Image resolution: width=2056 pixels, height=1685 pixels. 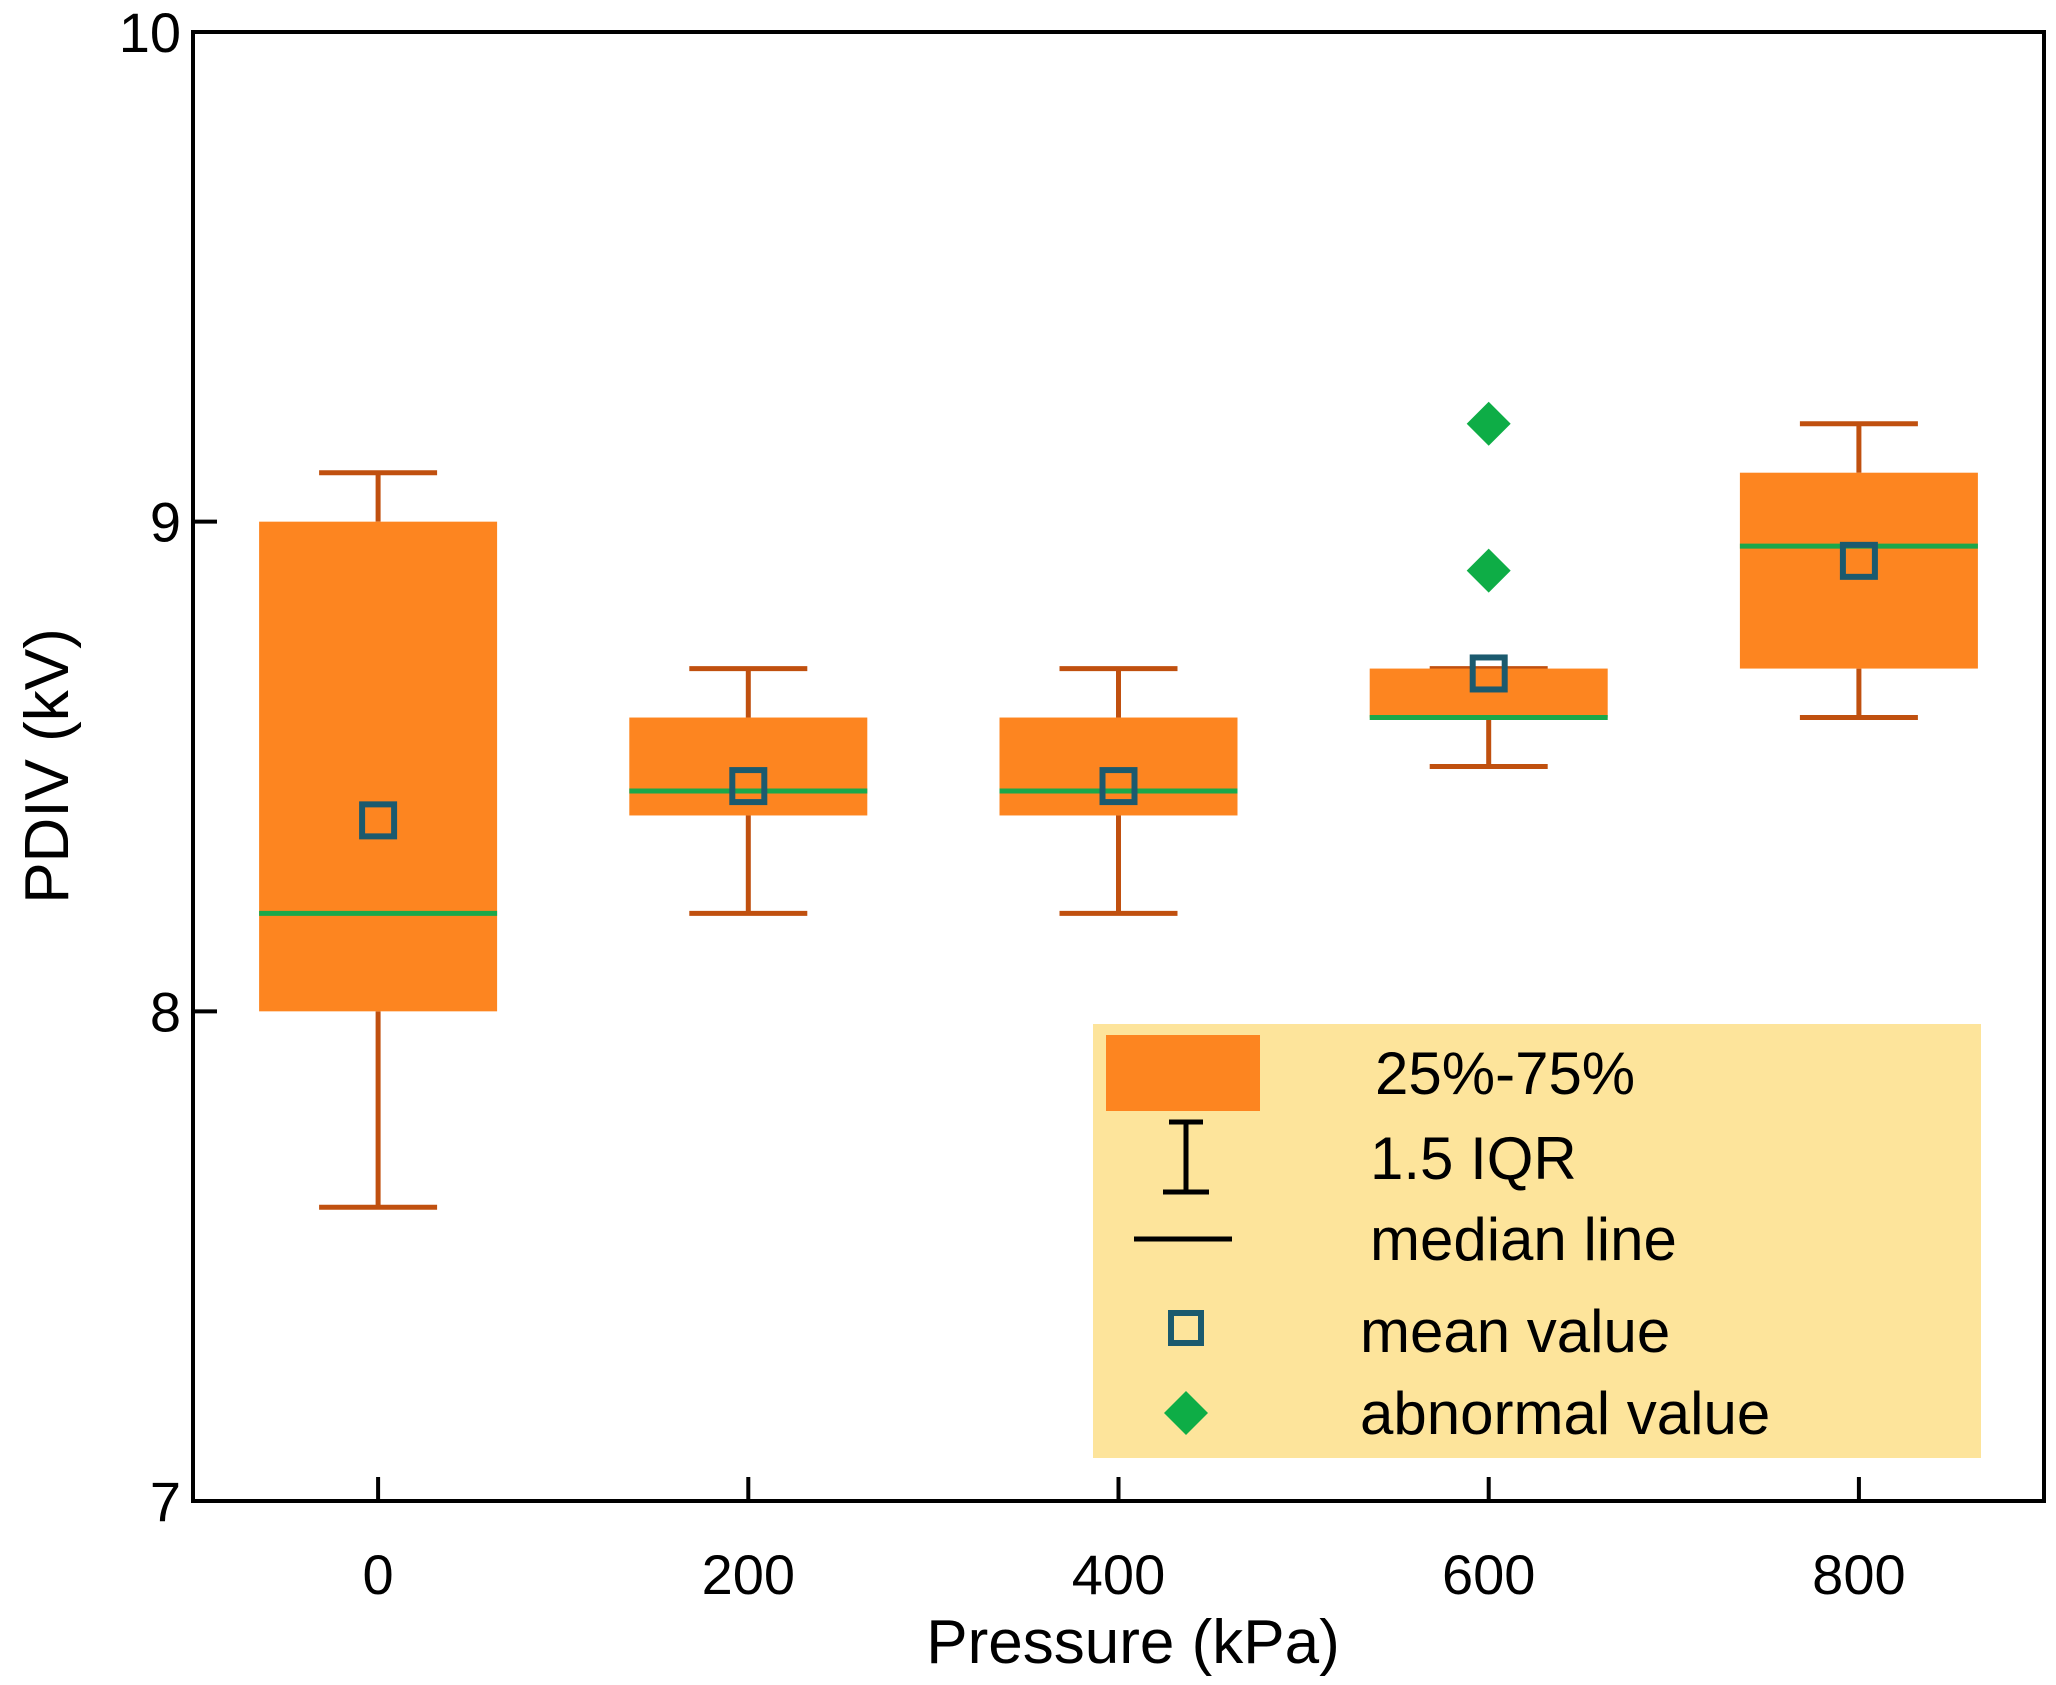 I want to click on legend-item-box: 25%-75%, so click(x=1370, y=1073).